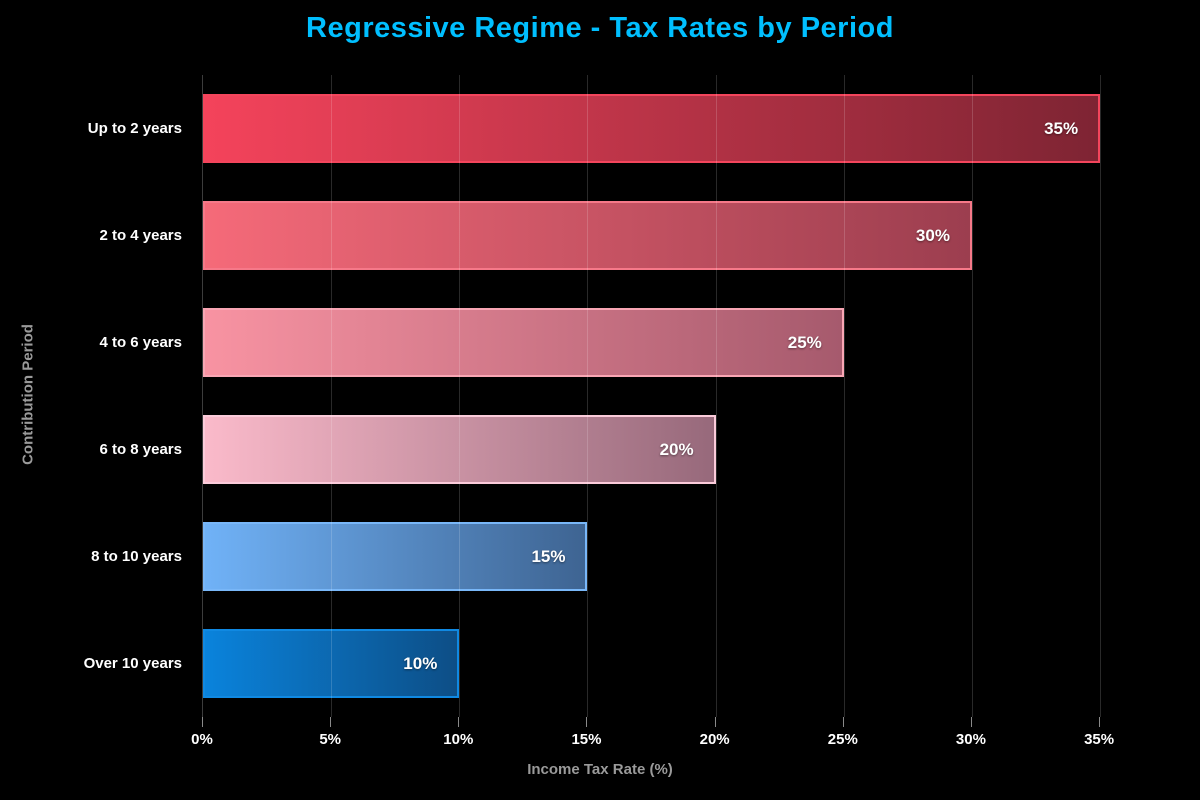 The image size is (1200, 800). Describe the element at coordinates (714, 739) in the screenshot. I see `x-tick-label: 20%` at that location.